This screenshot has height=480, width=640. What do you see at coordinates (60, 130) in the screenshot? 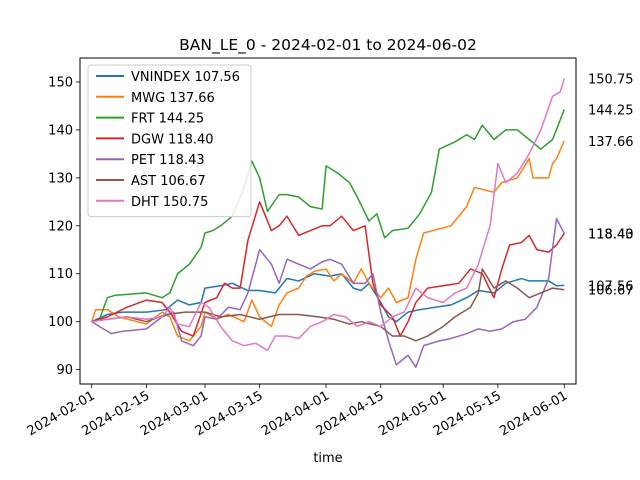
I see `y-tick-label: 140` at bounding box center [60, 130].